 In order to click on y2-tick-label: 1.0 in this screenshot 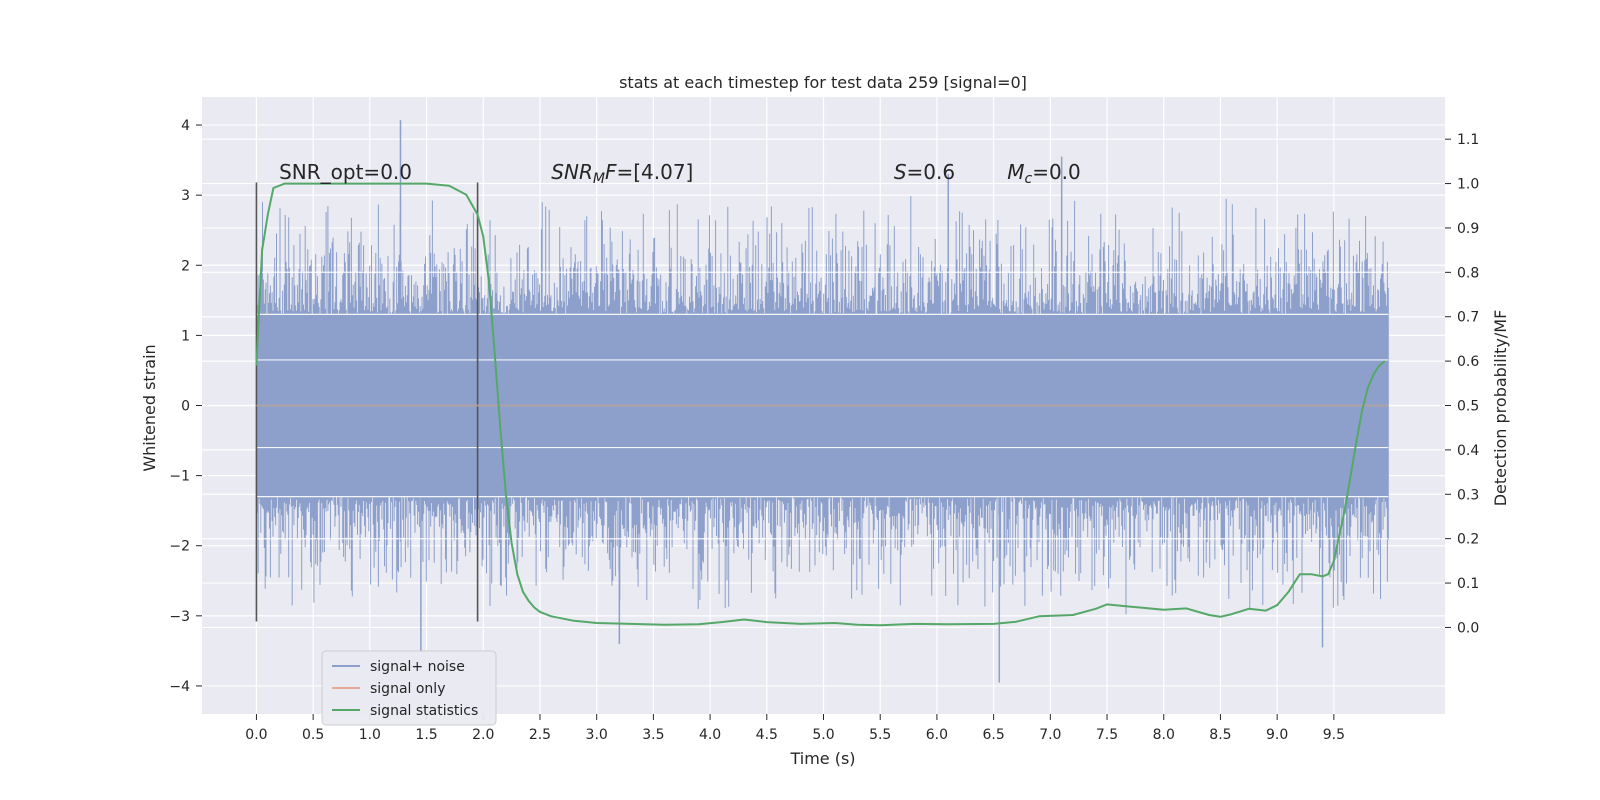, I will do `click(1468, 185)`.